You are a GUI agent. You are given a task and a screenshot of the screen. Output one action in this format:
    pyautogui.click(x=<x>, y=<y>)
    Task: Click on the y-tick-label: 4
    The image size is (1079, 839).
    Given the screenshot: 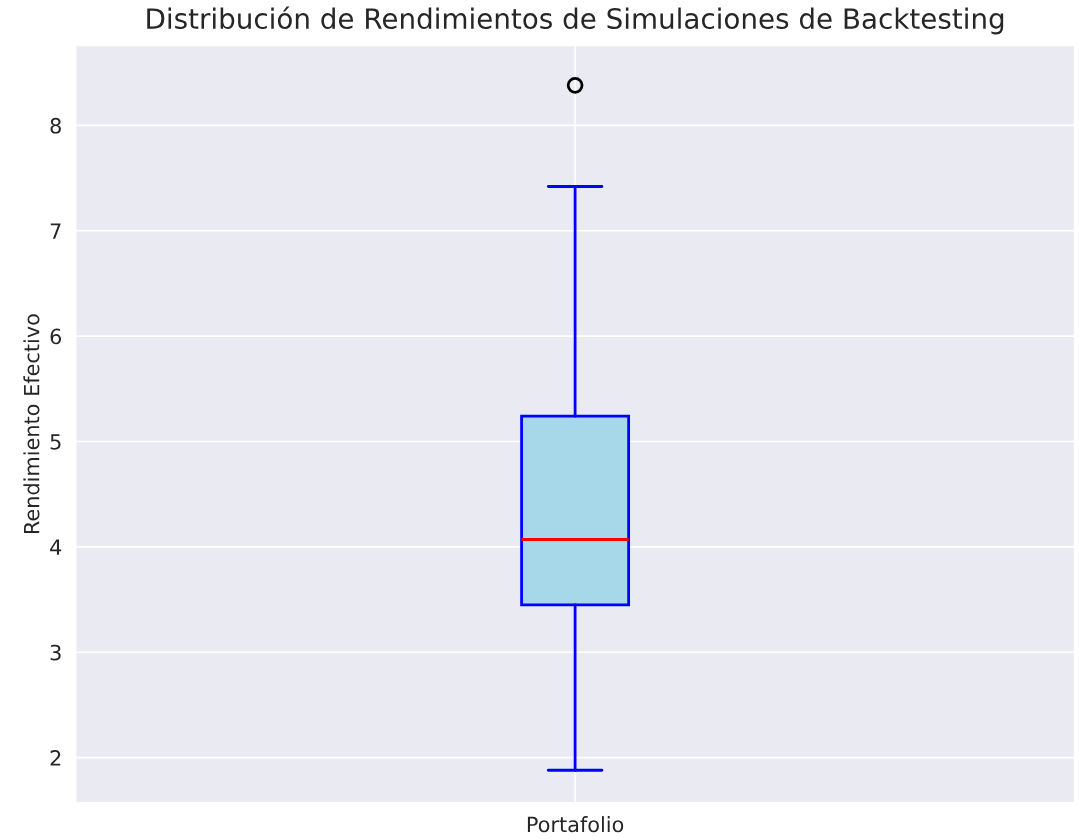 What is the action you would take?
    pyautogui.click(x=56, y=547)
    